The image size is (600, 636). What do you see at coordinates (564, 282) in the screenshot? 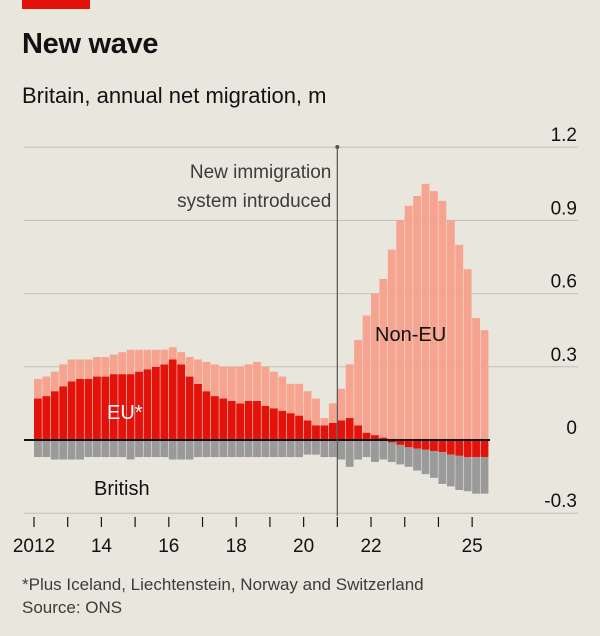
I see `y-tick-label: 0.6` at bounding box center [564, 282].